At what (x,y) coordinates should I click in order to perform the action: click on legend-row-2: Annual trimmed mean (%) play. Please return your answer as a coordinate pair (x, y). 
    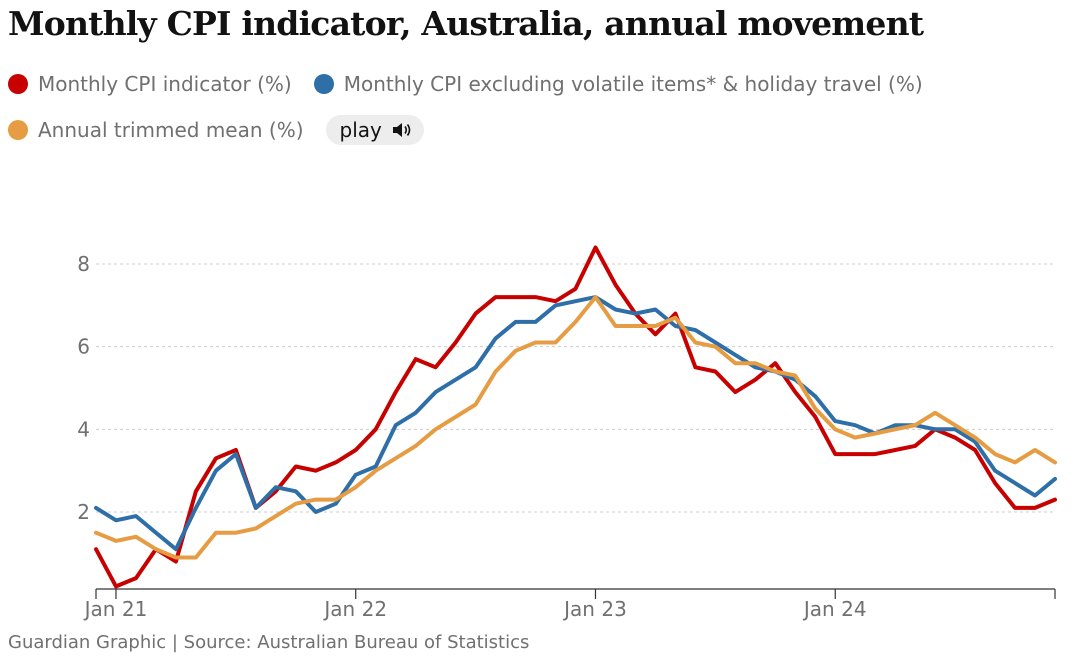
    Looking at the image, I should click on (538, 130).